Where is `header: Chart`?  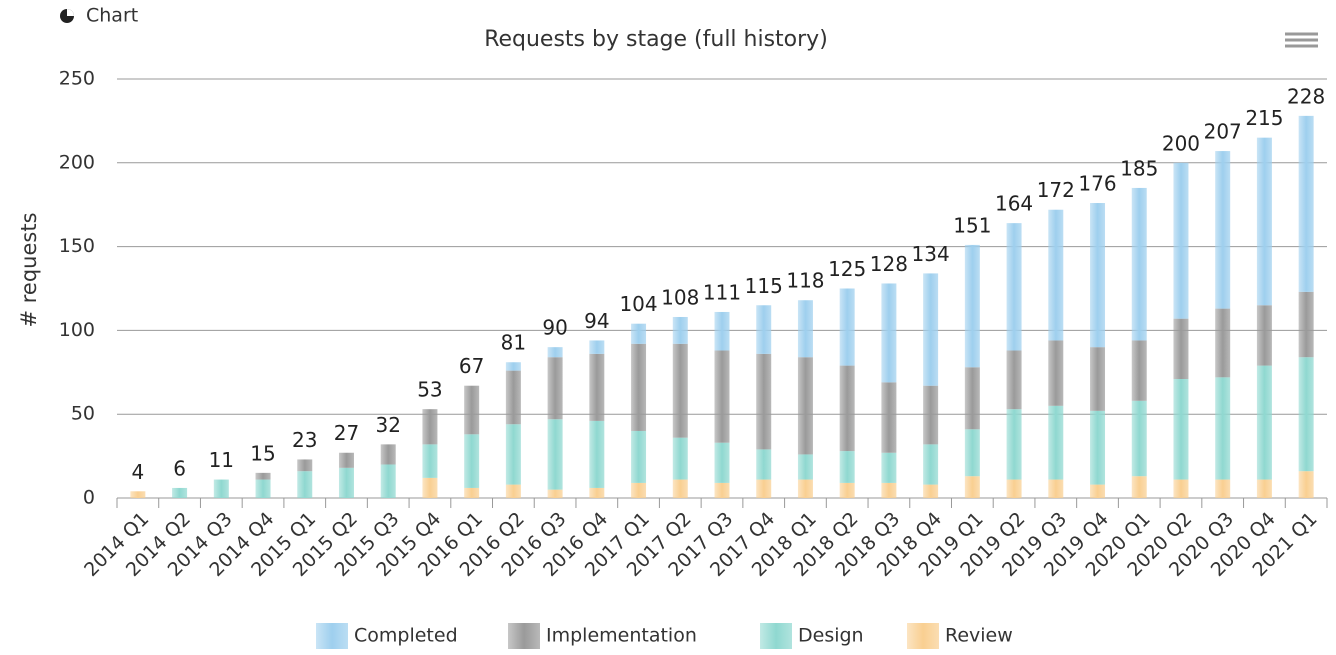 header: Chart is located at coordinates (99, 16).